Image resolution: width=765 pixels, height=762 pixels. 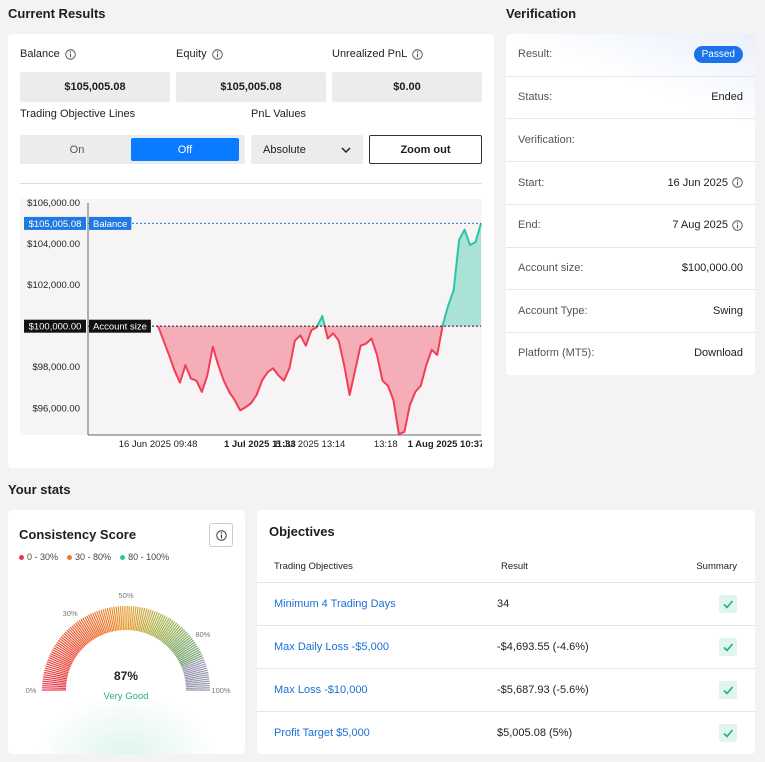 What do you see at coordinates (630, 310) in the screenshot?
I see `verification-row: Account Type: Swing` at bounding box center [630, 310].